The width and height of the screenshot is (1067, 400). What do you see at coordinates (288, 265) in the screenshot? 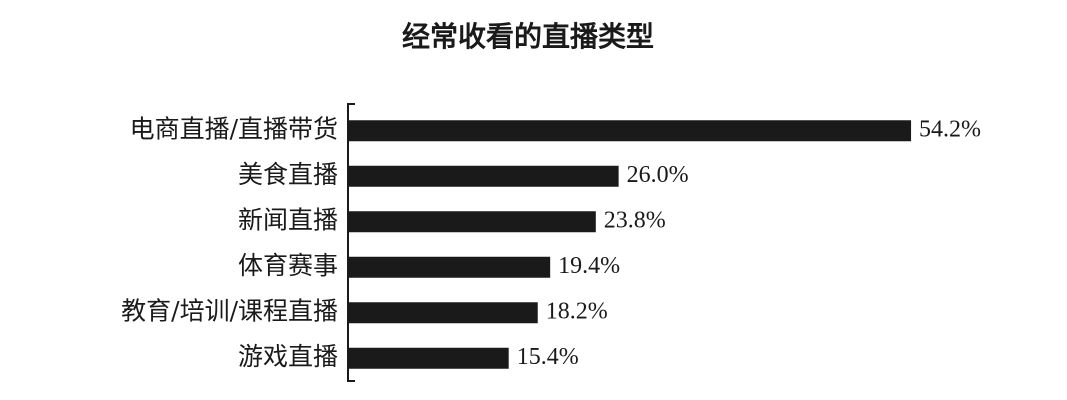
I see `category-label: 体育赛事` at bounding box center [288, 265].